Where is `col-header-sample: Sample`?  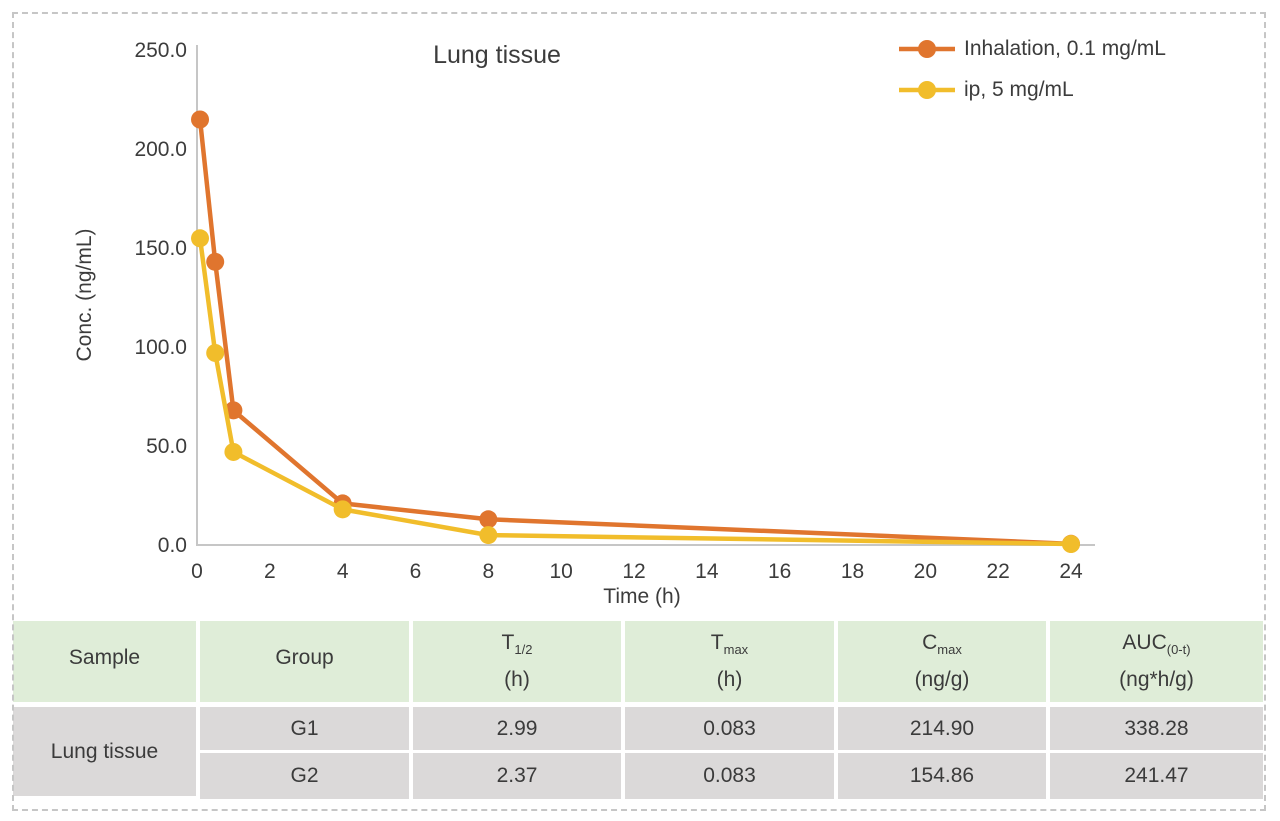
col-header-sample: Sample is located at coordinates (106, 664).